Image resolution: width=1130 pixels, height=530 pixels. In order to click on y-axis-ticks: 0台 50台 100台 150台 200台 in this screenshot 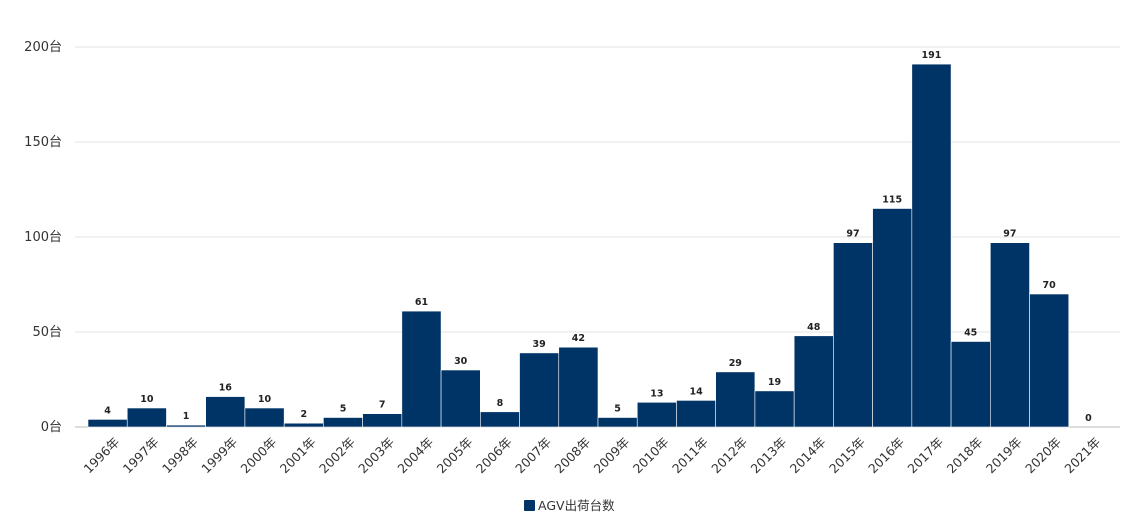, I will do `click(43, 237)`.